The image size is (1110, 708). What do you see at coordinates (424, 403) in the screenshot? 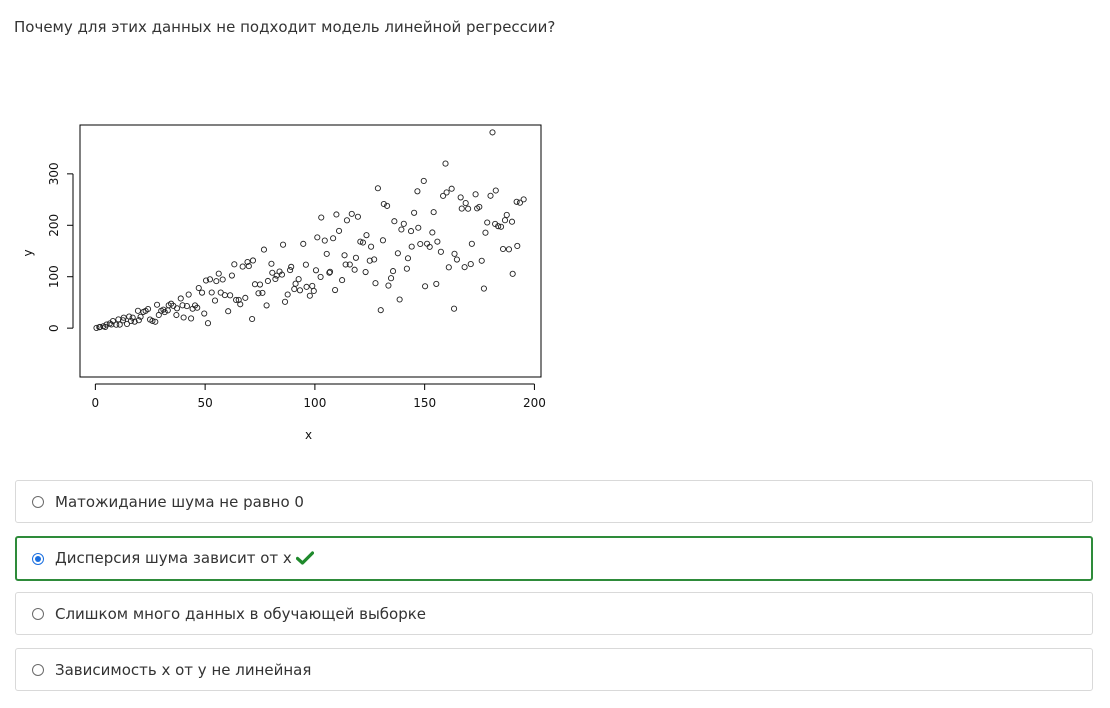
I see `x-tick-label: 150` at bounding box center [424, 403].